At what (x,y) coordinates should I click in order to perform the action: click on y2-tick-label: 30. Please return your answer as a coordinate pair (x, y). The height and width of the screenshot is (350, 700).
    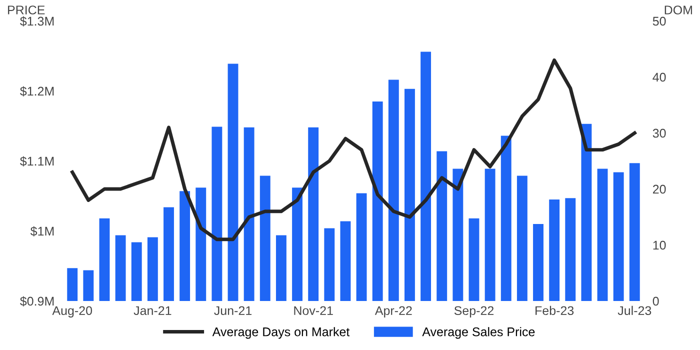
    Looking at the image, I should click on (659, 133).